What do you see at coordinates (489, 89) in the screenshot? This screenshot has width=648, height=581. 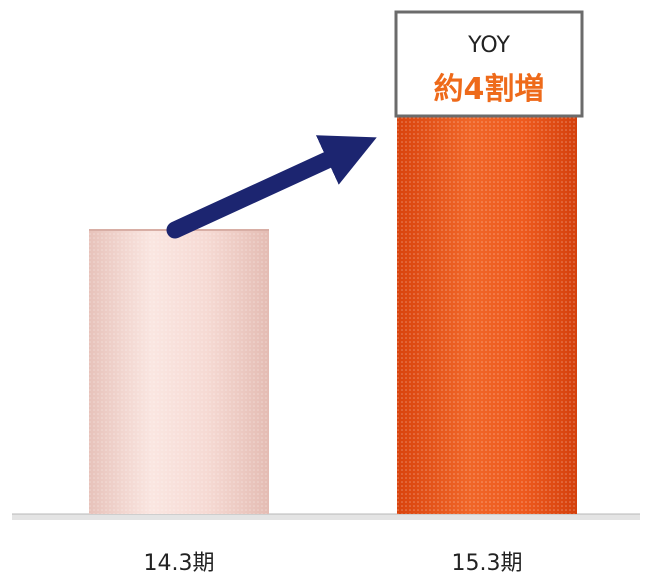 I see `callout-line2: 約4割増` at bounding box center [489, 89].